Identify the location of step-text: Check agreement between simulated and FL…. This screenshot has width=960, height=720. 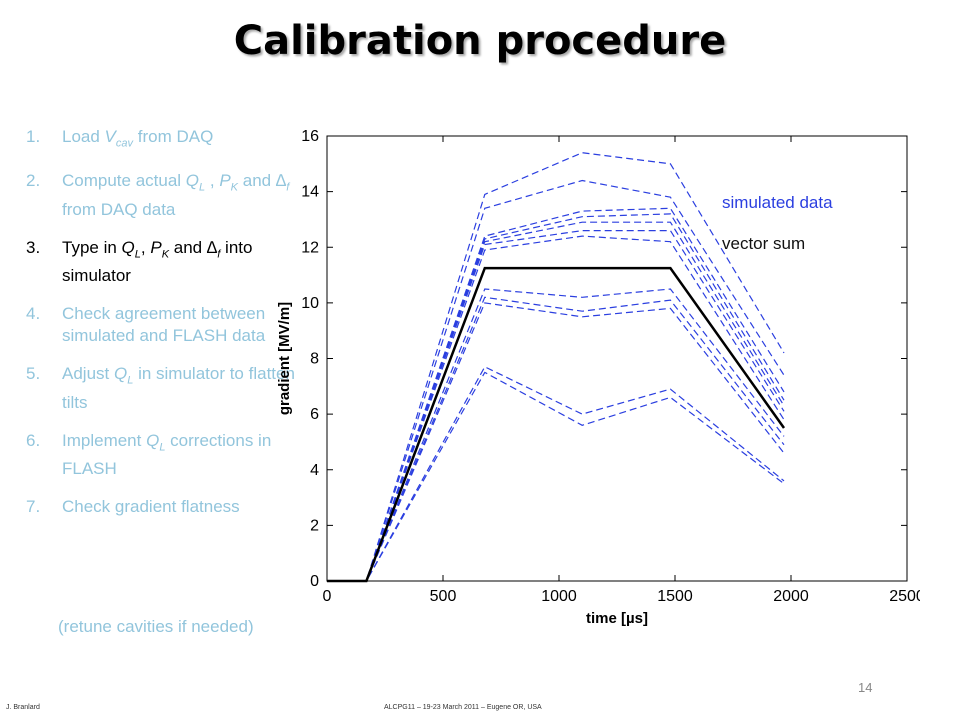
(164, 325).